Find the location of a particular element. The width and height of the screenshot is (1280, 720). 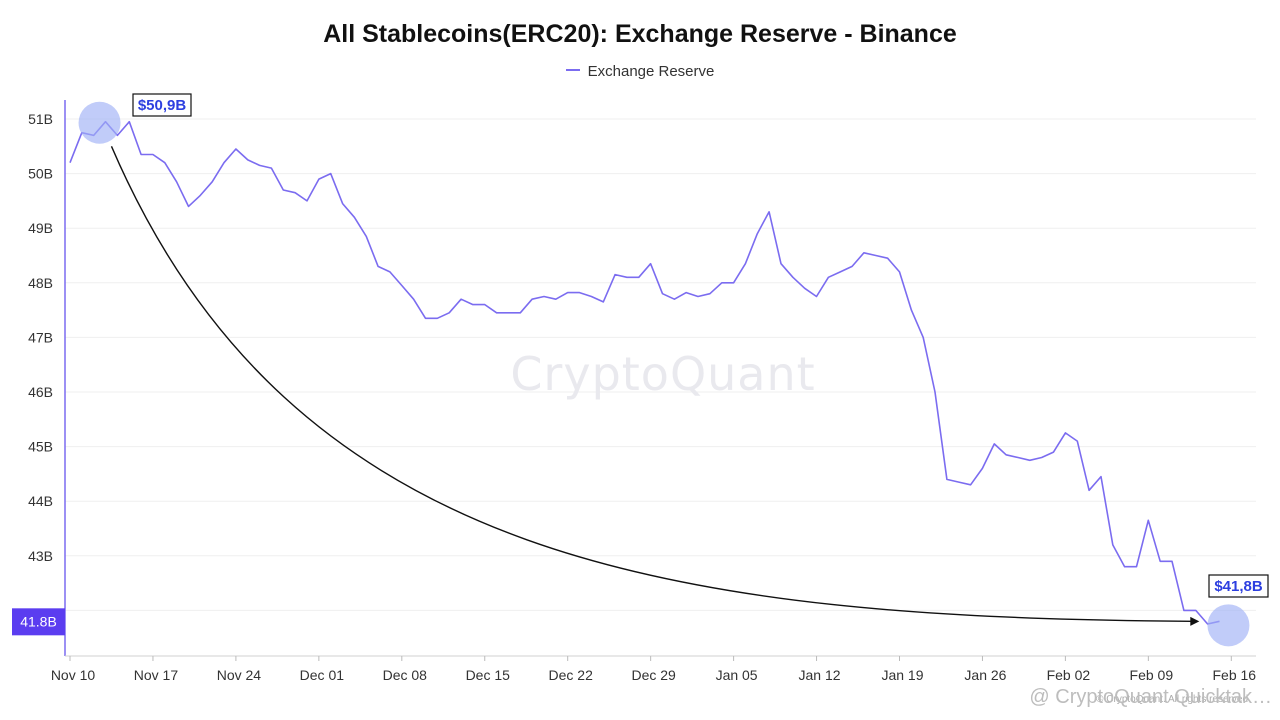

x-tick-label: Jan 12 is located at coordinates (820, 675).